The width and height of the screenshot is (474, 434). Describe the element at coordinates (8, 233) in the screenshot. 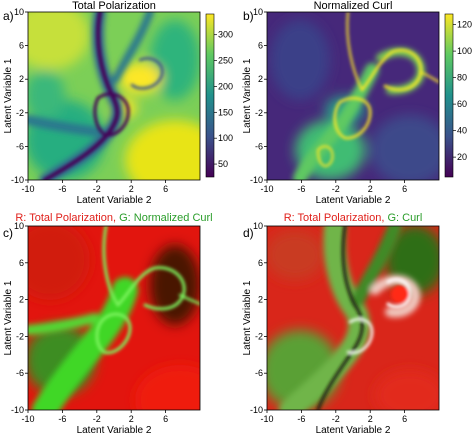

I see `panel-label: c)` at that location.